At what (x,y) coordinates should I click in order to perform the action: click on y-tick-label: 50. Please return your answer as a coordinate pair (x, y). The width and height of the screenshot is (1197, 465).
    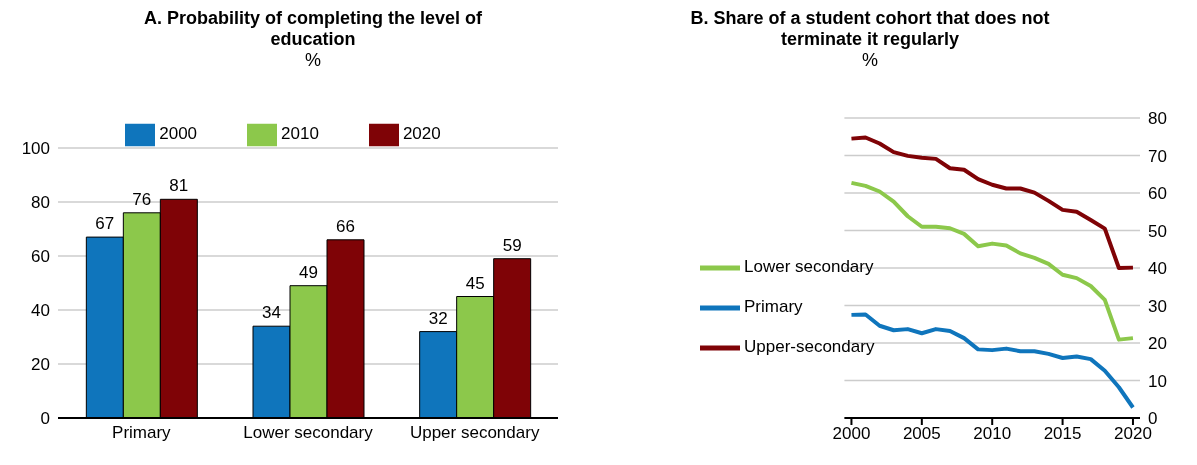
    Looking at the image, I should click on (1157, 231).